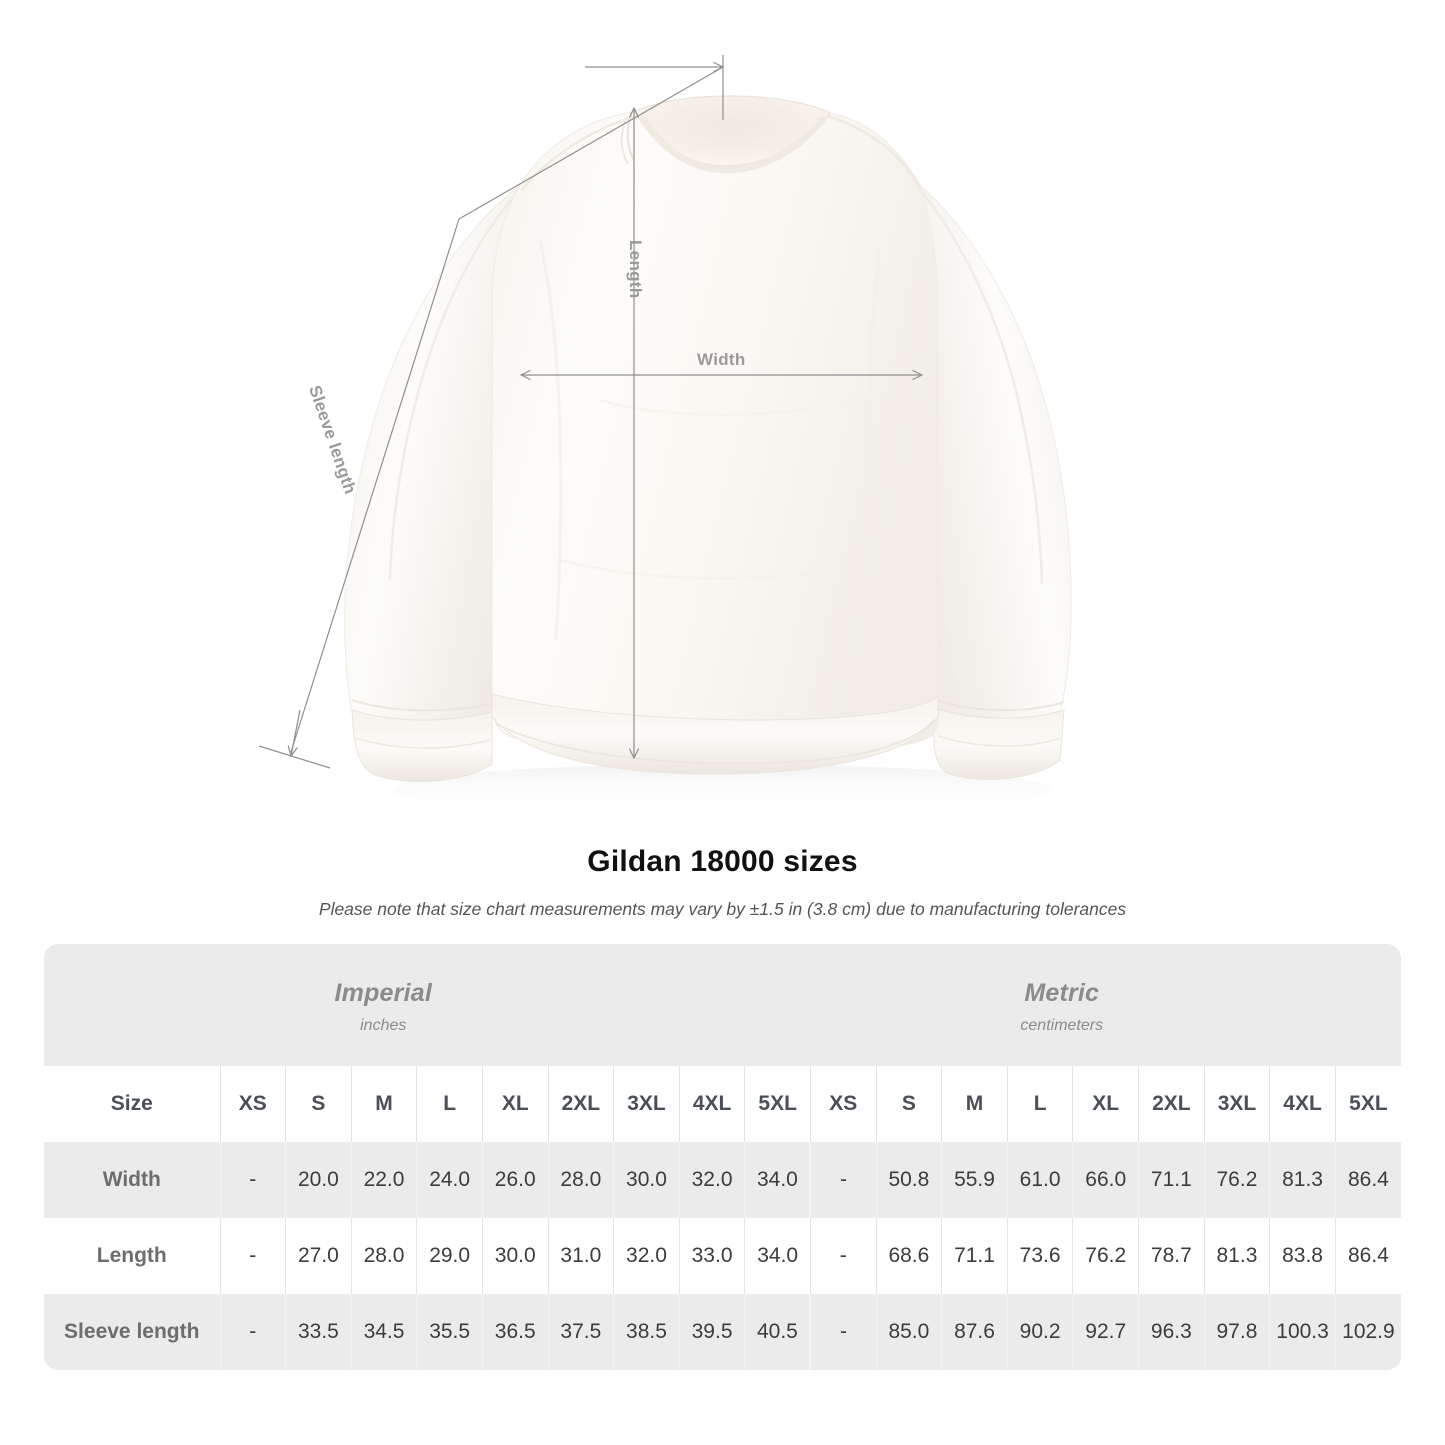 This screenshot has width=1445, height=1445. What do you see at coordinates (1236, 1104) in the screenshot?
I see `column-header-metric-3xl: 3XL` at bounding box center [1236, 1104].